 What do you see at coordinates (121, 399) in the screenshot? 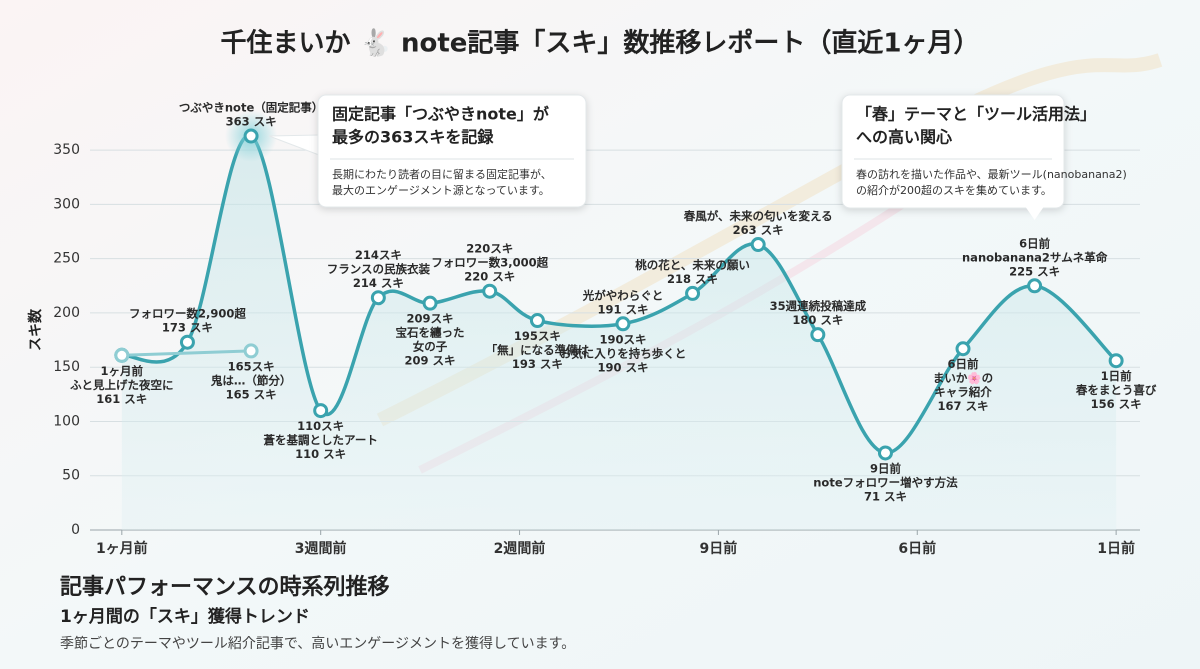
I see `value-label: 161 スキ` at bounding box center [121, 399].